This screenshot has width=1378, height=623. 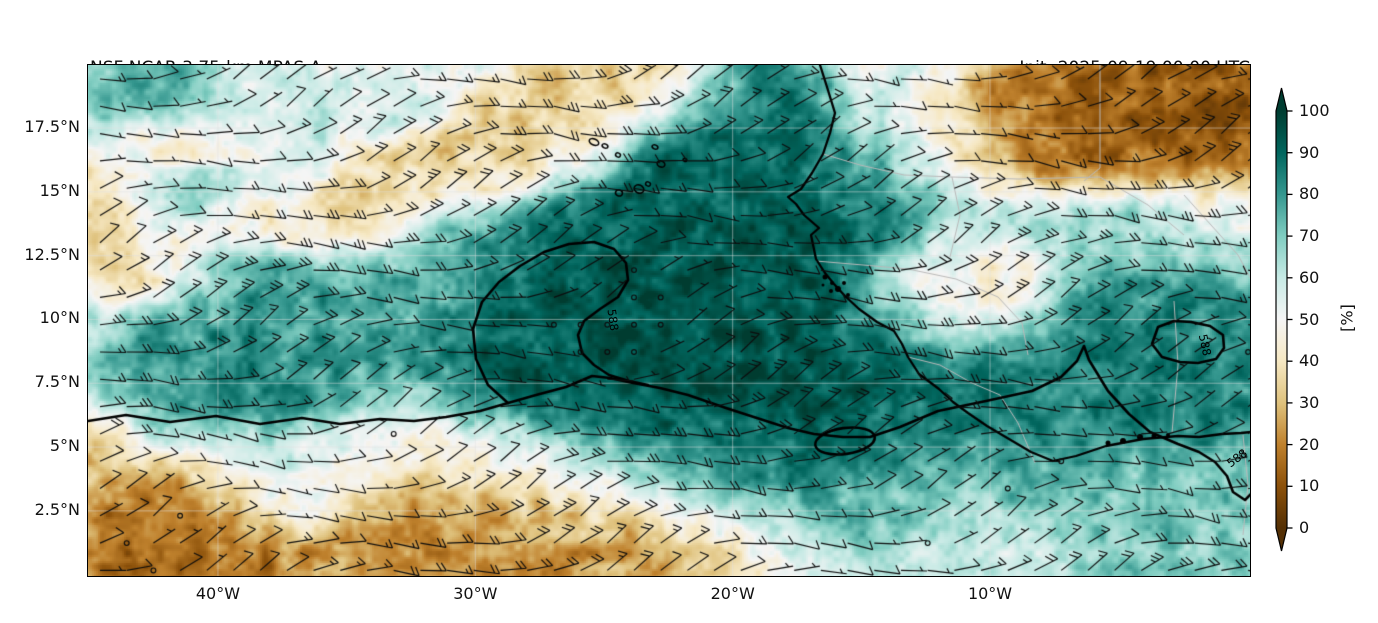 What do you see at coordinates (1309, 194) in the screenshot?
I see `colorbar-tick-label: 80` at bounding box center [1309, 194].